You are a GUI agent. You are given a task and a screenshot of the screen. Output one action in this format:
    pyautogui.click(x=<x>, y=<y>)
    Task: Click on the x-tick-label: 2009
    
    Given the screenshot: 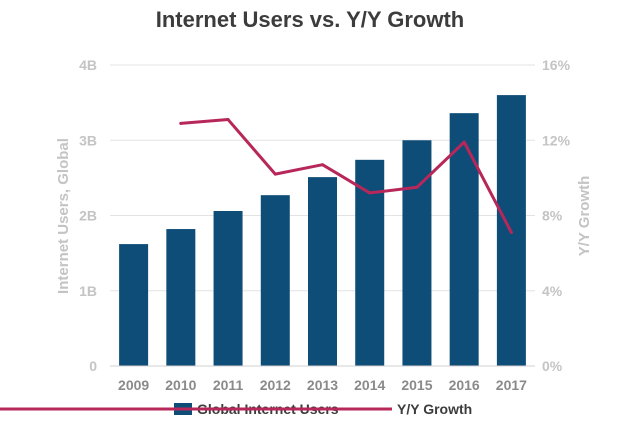 What is the action you would take?
    pyautogui.click(x=133, y=385)
    